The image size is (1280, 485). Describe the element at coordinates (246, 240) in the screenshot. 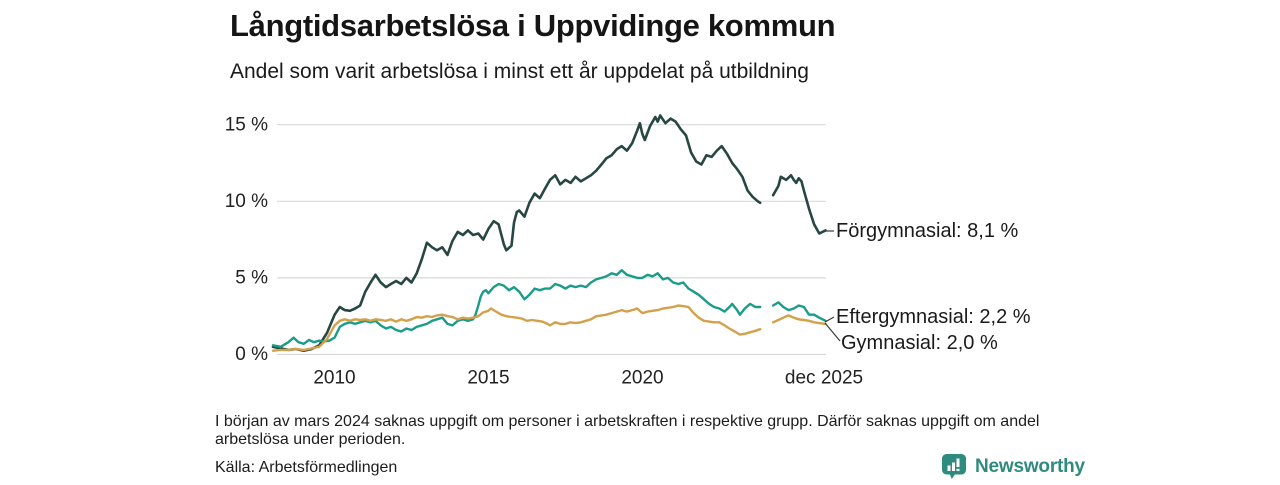

I see `y-axis: 15 % 10 % 5 % 0 %` at that location.